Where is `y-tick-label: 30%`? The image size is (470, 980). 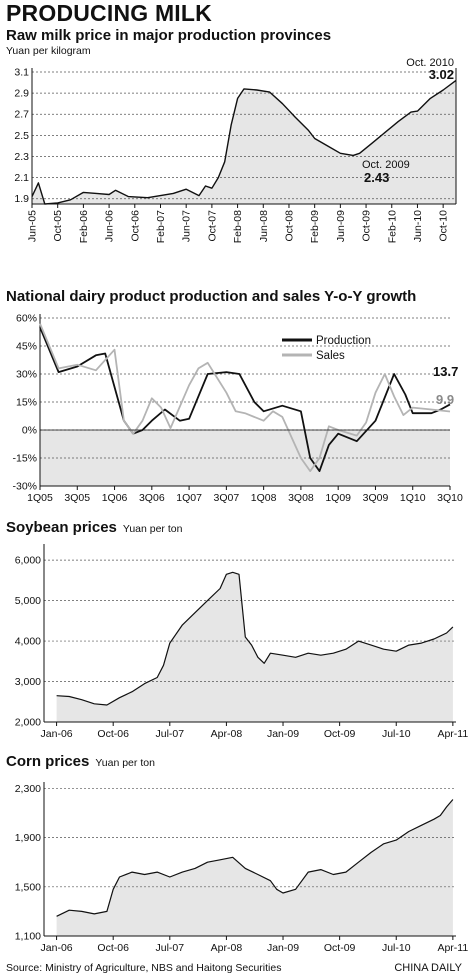
y-tick-label: 30% is located at coordinates (26, 375).